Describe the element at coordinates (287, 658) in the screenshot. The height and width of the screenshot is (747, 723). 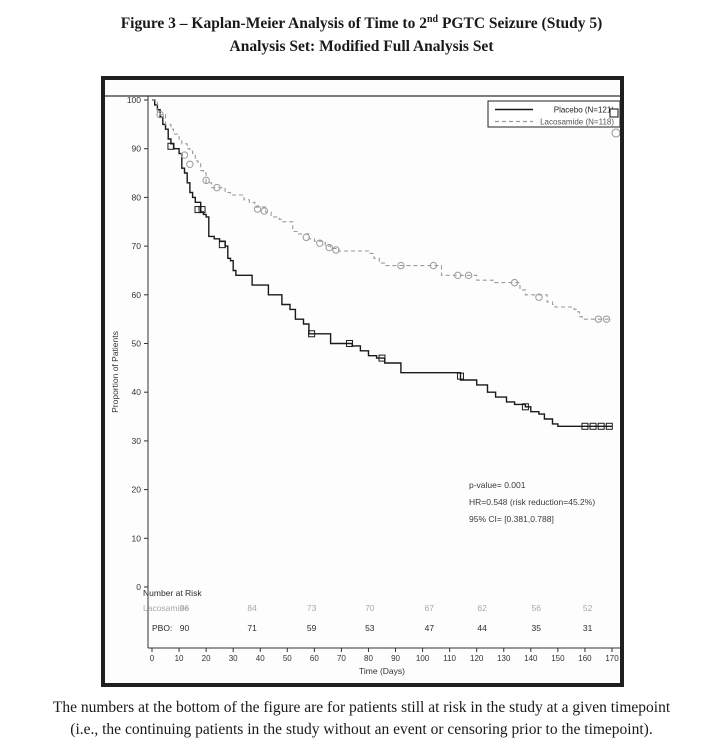
I see `x-tick-label: 50` at that location.